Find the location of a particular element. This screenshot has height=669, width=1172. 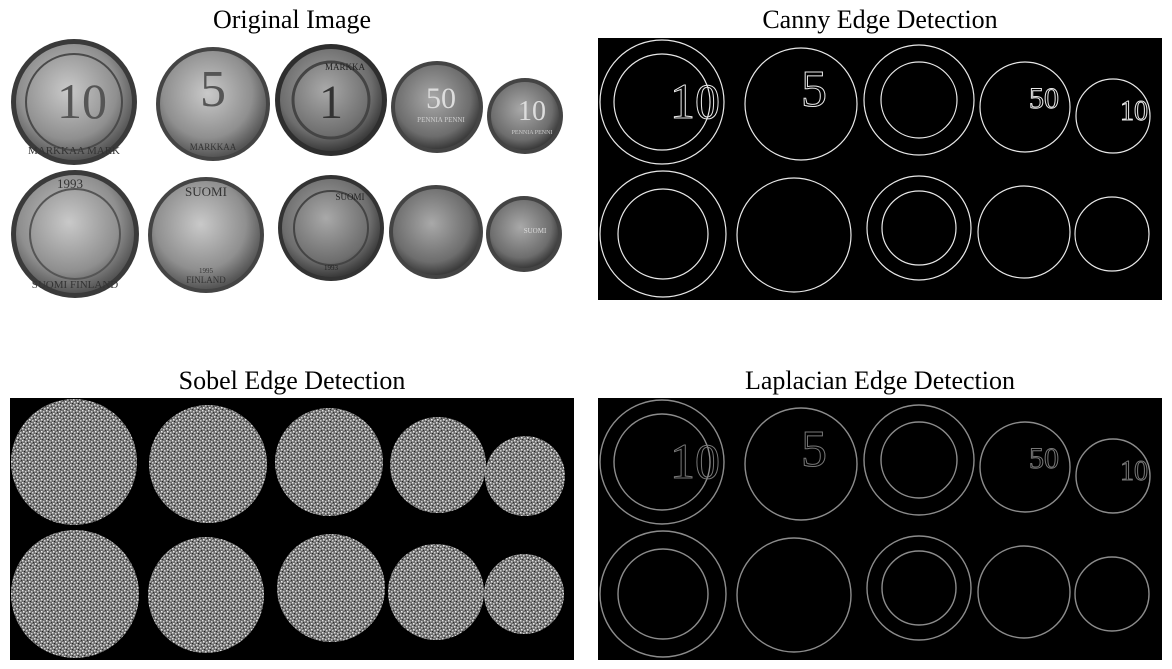

sobel-edge-title: Sobel Edge Detection is located at coordinates (292, 380).